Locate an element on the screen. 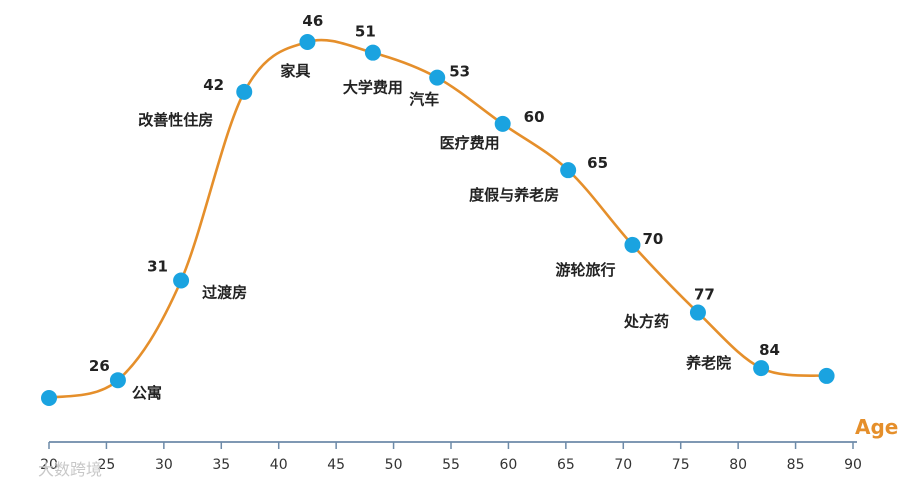  age-label: 60 is located at coordinates (534, 117).